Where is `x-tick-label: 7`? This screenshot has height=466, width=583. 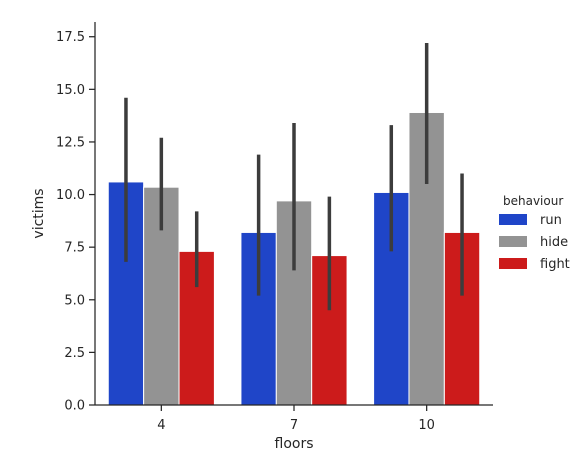
x-tick-label: 7 is located at coordinates (294, 425).